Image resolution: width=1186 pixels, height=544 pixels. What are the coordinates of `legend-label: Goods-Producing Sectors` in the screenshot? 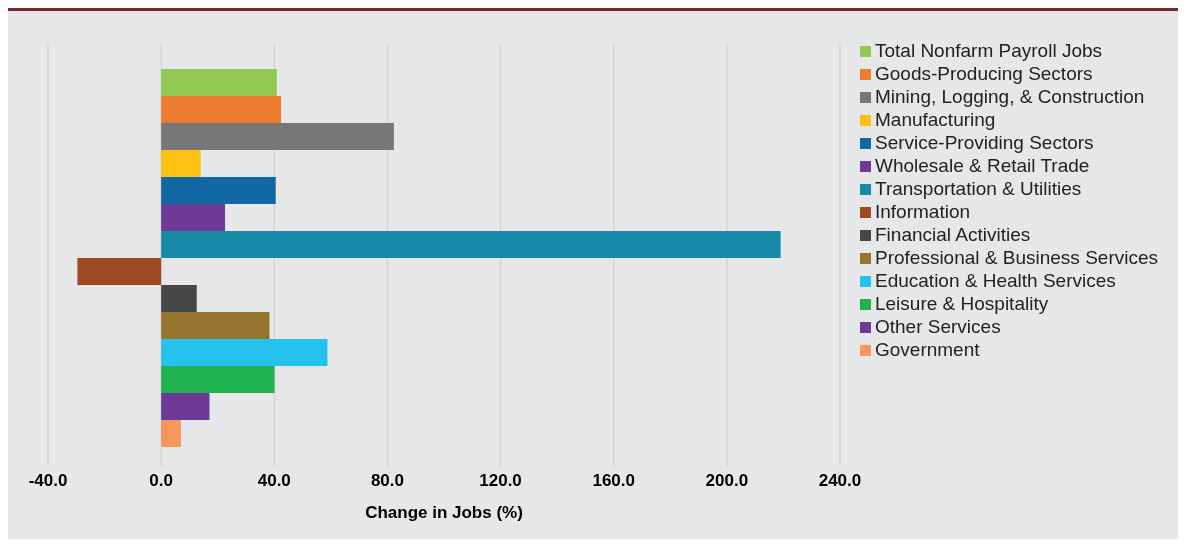 It's located at (983, 73).